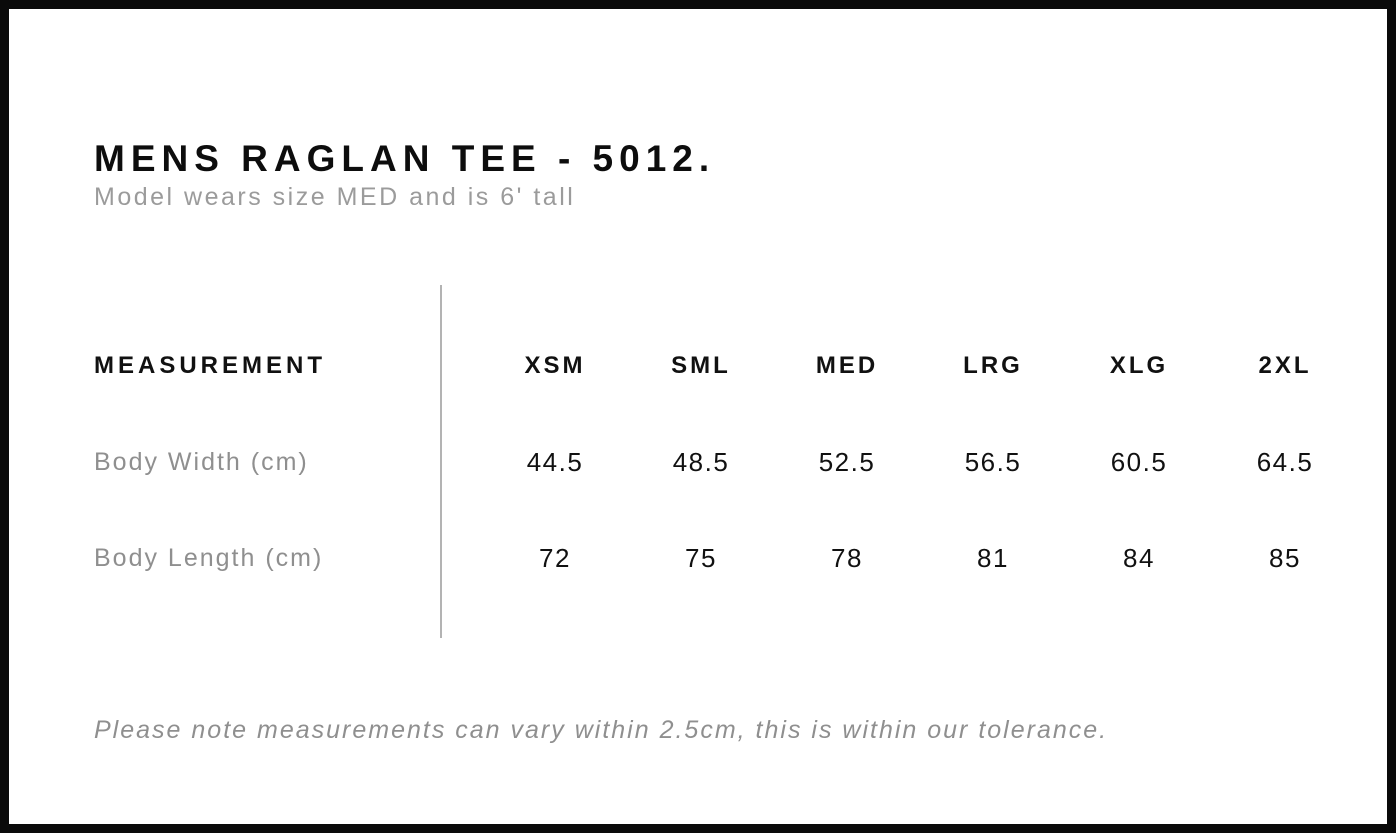 The image size is (1396, 833). Describe the element at coordinates (1285, 557) in the screenshot. I see `body-length-2xl: 85` at that location.